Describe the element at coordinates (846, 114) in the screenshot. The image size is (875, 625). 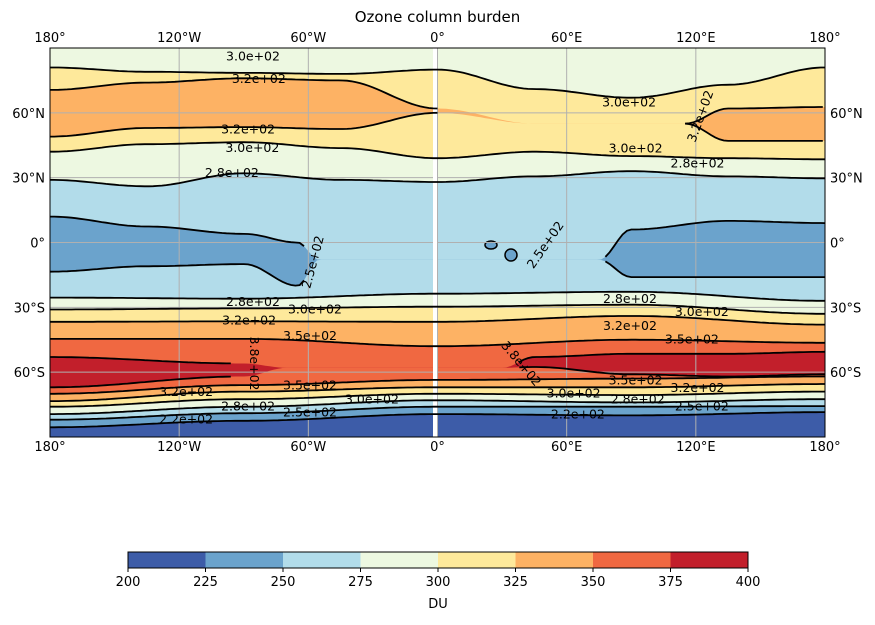
I see `right-lat-tick-label: 60°N` at that location.